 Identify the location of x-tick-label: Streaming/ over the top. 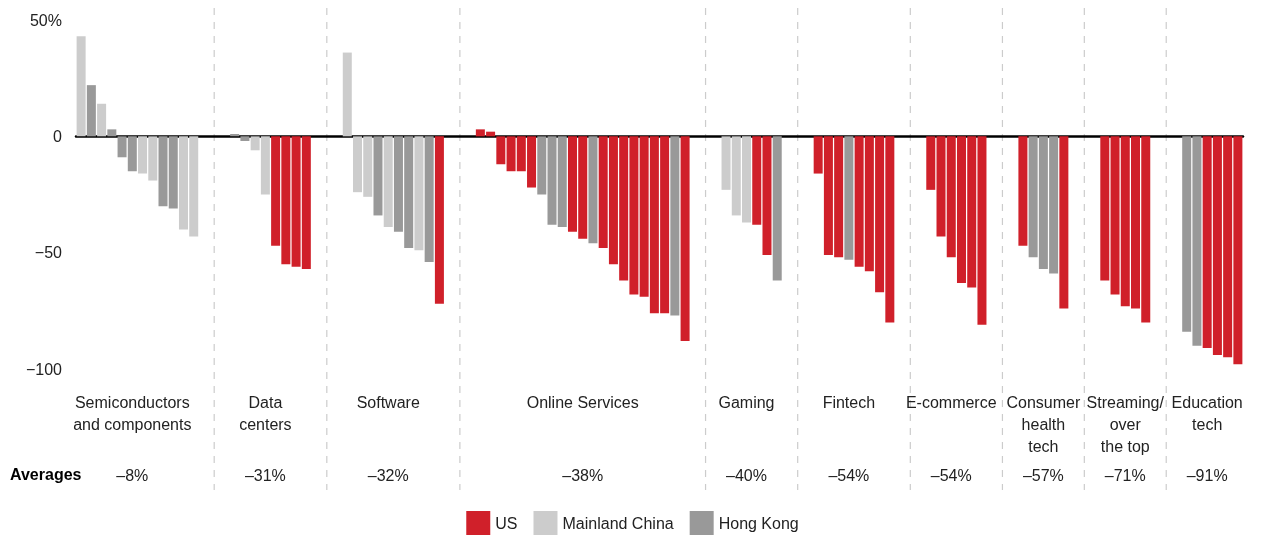
(1125, 424).